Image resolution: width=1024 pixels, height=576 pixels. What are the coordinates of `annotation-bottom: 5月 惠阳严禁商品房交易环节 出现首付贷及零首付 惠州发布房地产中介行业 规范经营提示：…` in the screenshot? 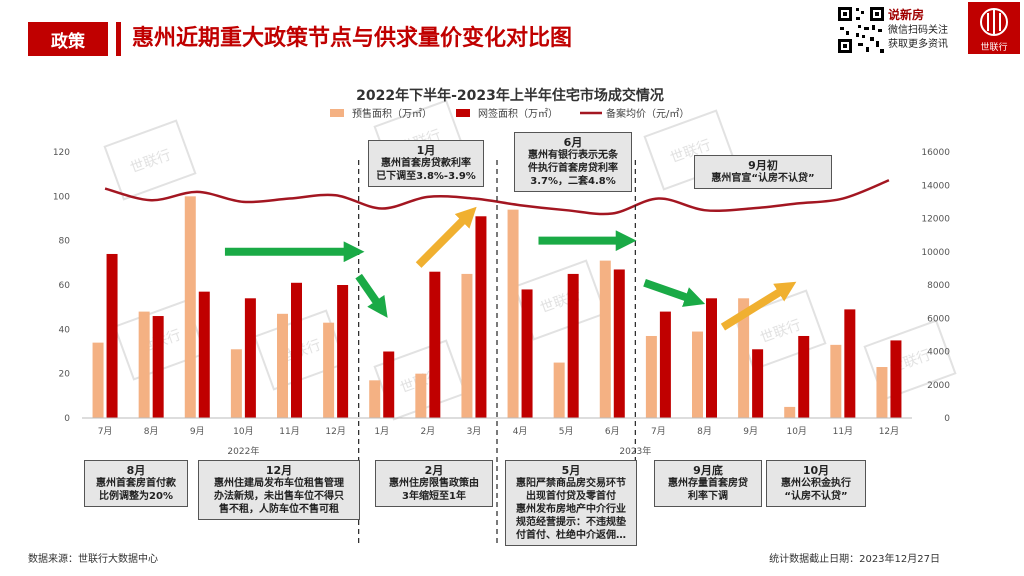 It's located at (571, 503).